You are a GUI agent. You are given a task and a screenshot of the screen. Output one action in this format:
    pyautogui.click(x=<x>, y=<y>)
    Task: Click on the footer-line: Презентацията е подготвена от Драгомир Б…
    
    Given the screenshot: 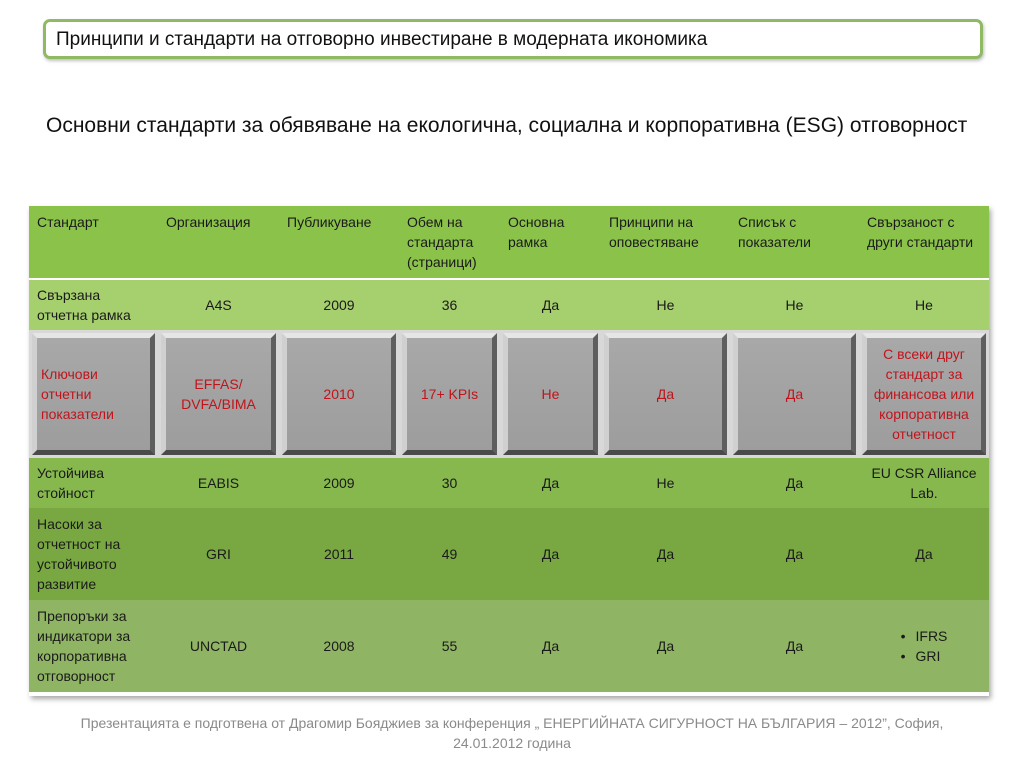 What is the action you would take?
    pyautogui.click(x=512, y=723)
    